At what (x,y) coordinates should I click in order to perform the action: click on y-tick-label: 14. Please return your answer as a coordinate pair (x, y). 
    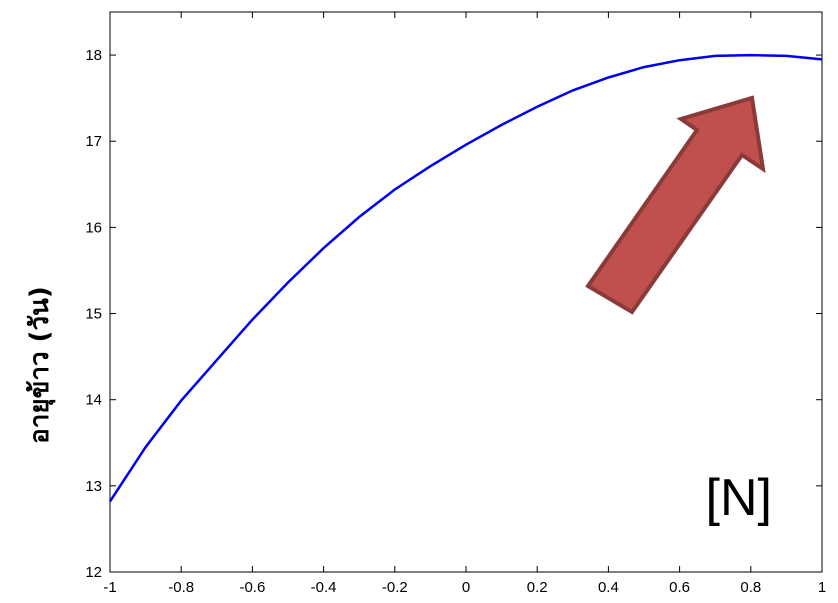
    Looking at the image, I should click on (93, 400).